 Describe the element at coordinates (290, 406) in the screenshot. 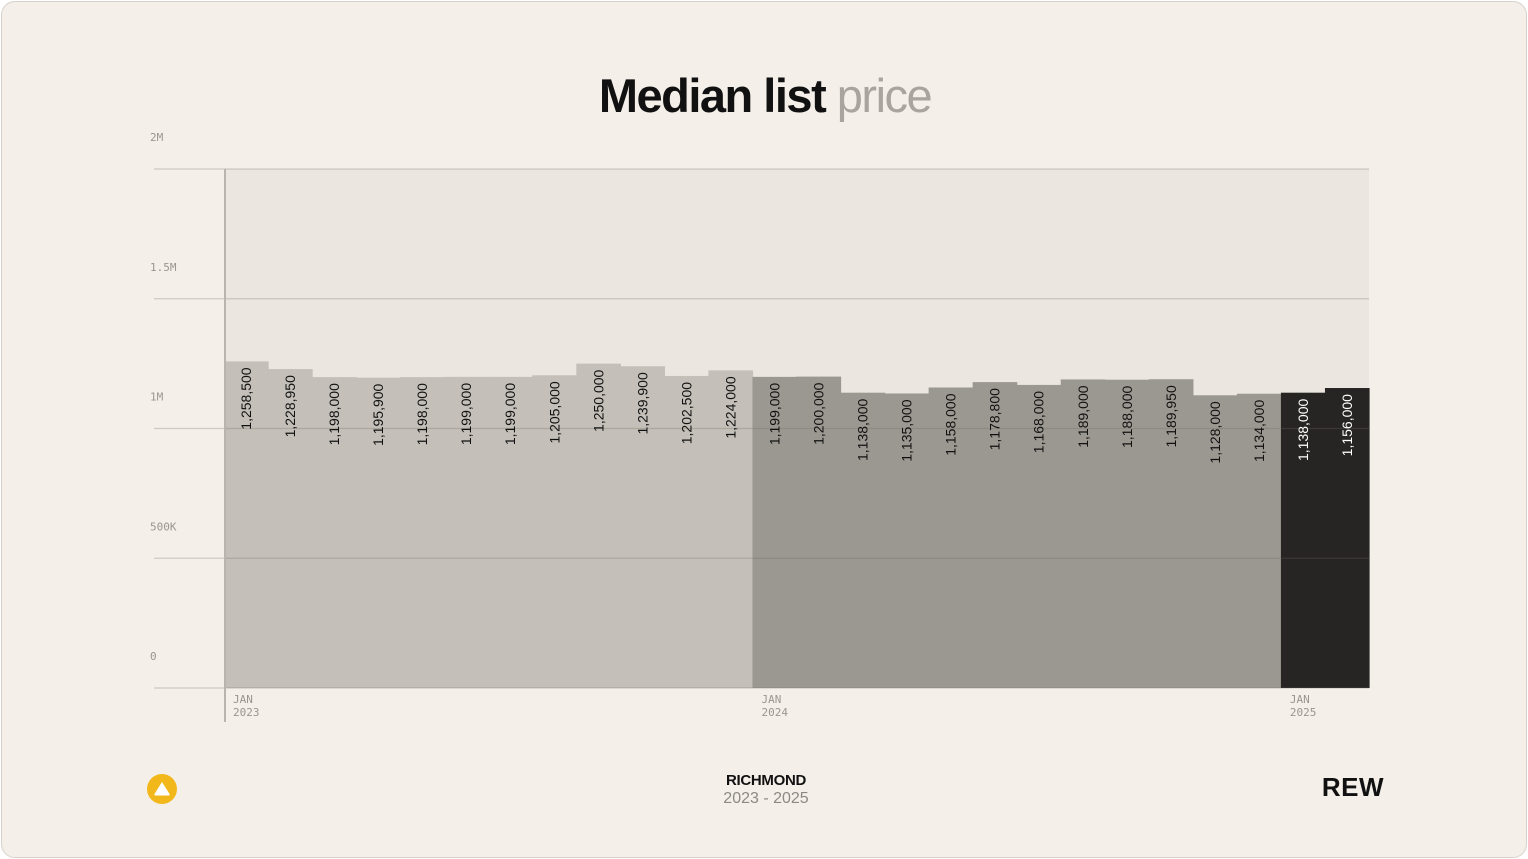

I see `data-label-1: 1,228,950` at that location.